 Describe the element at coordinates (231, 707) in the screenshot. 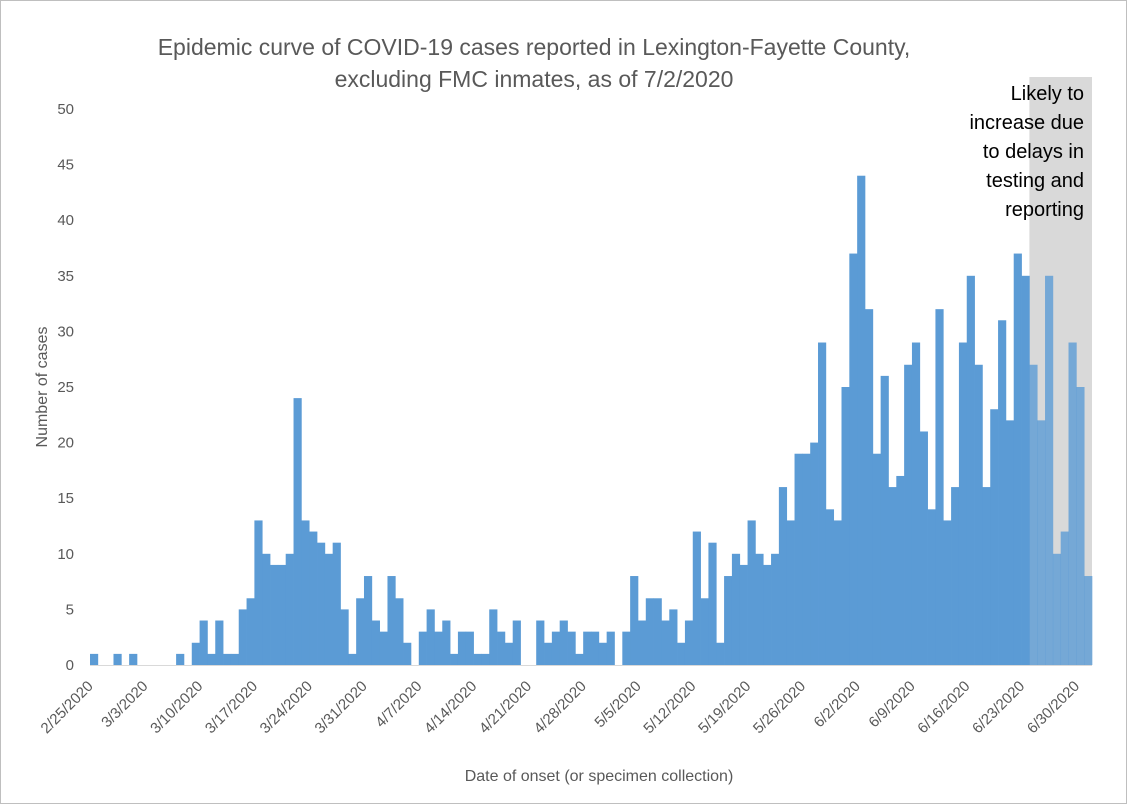

I see `x-tick-label: 3/17/2020` at that location.